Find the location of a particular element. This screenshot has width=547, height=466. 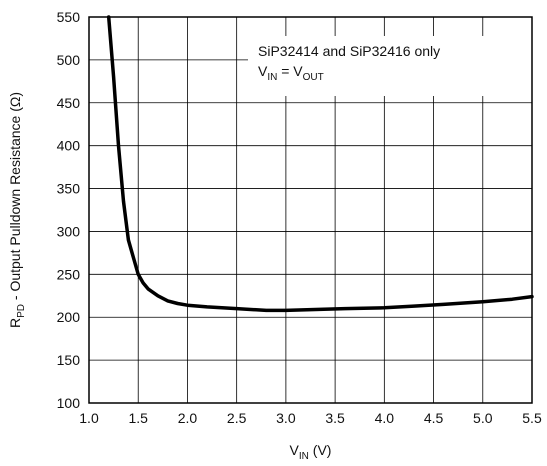

x-axis-label: VIN (V) is located at coordinates (311, 452).